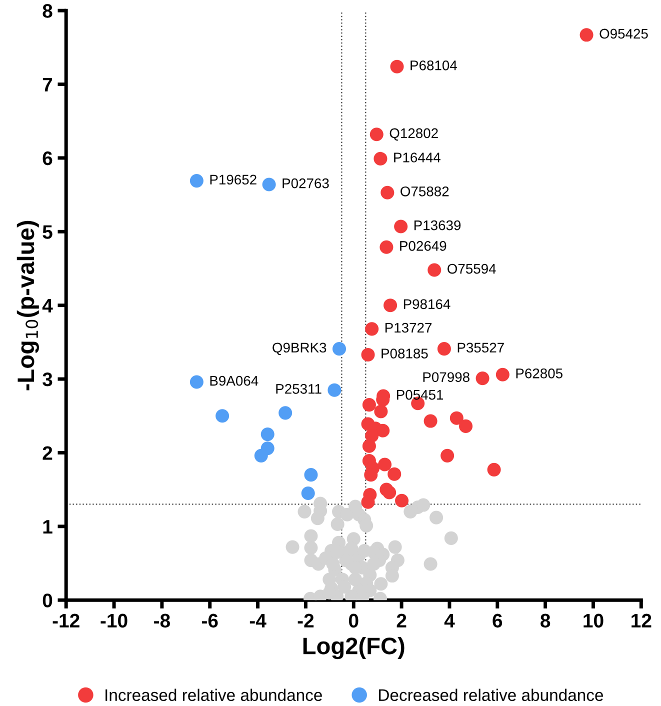  Describe the element at coordinates (66, 621) in the screenshot. I see `x-tick-label: -12` at that location.